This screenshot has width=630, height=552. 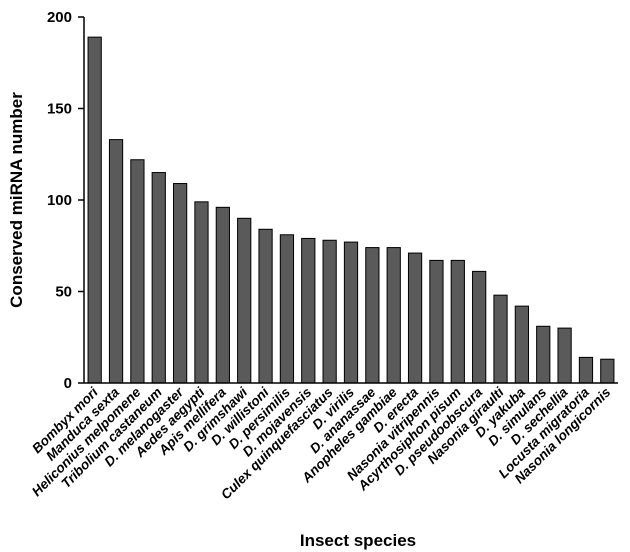 What do you see at coordinates (16, 200) in the screenshot?
I see `y-axis-title: Conserved miRNA number` at bounding box center [16, 200].